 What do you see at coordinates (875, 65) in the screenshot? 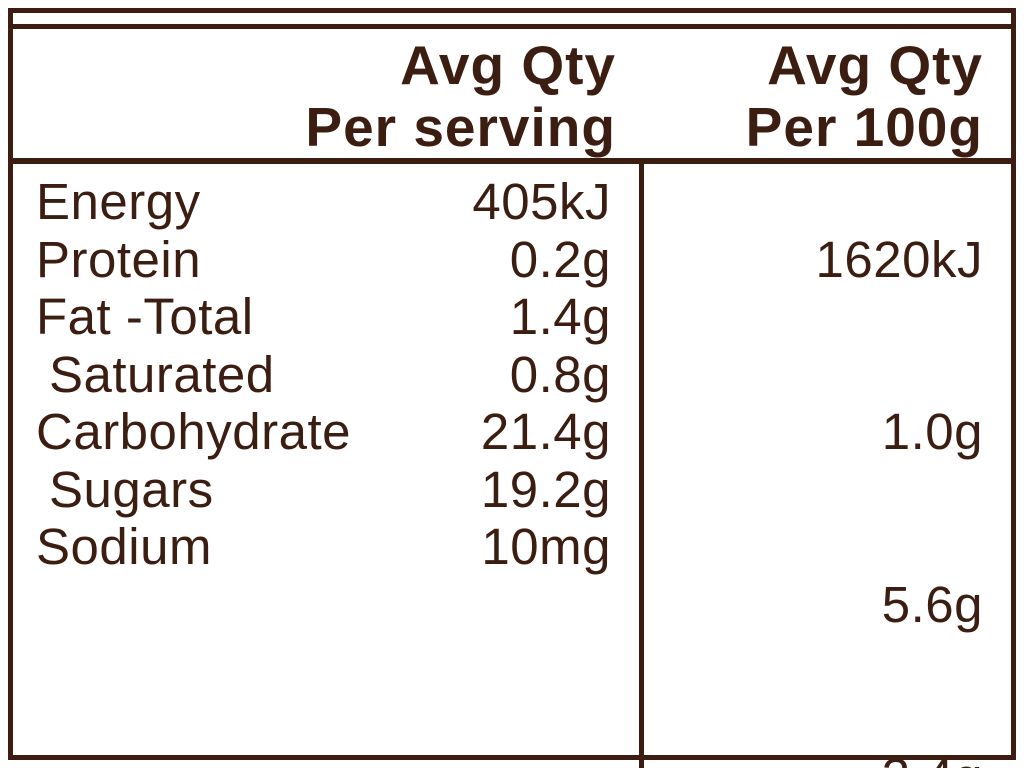
I see `per-100g-header-line1: Avg Qty` at bounding box center [875, 65].